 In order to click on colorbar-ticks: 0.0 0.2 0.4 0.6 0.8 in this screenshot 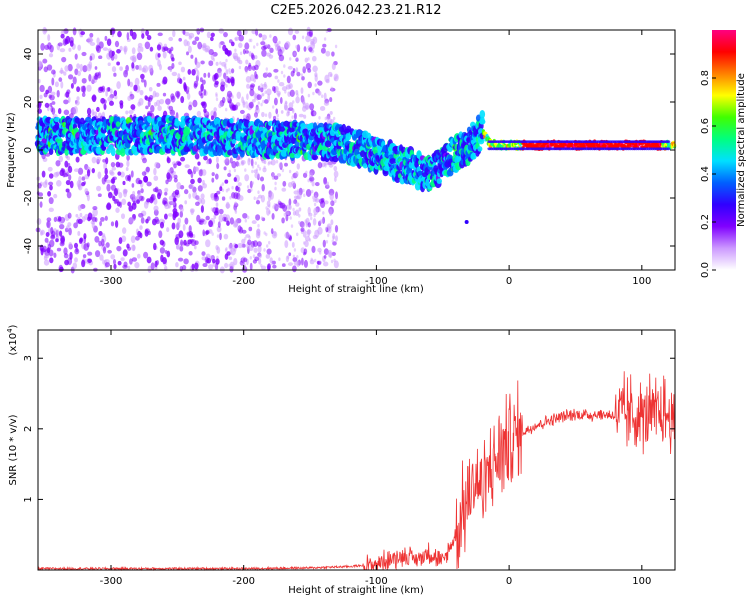, I will do `click(708, 174)`.